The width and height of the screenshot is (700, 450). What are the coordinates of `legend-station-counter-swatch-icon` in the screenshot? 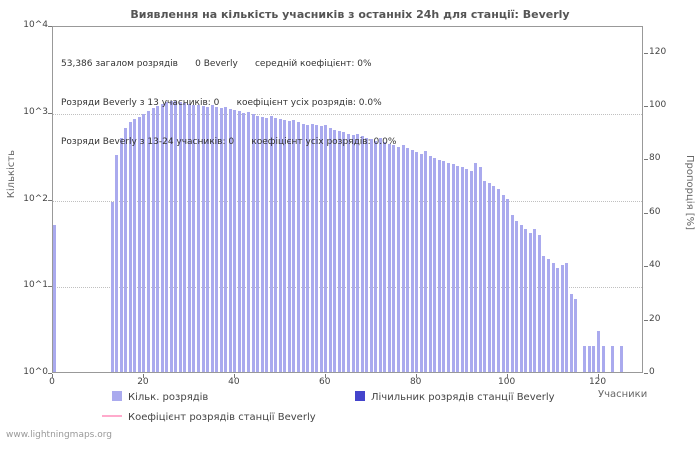 It's located at (360, 396).